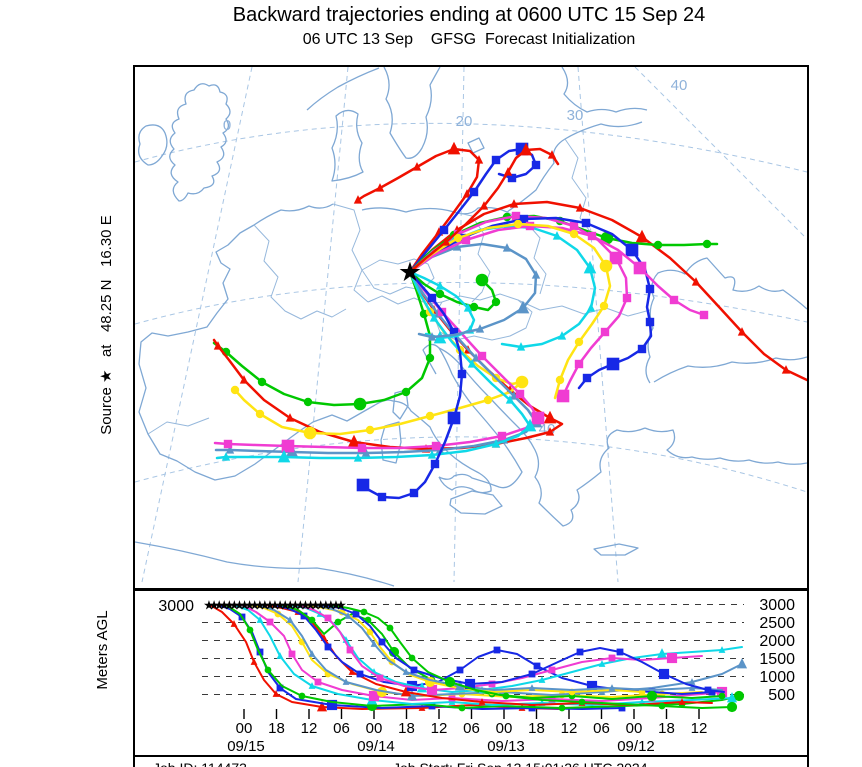 This screenshot has height=767, width=862. I want to click on svg-text: 2000, so click(777, 641).